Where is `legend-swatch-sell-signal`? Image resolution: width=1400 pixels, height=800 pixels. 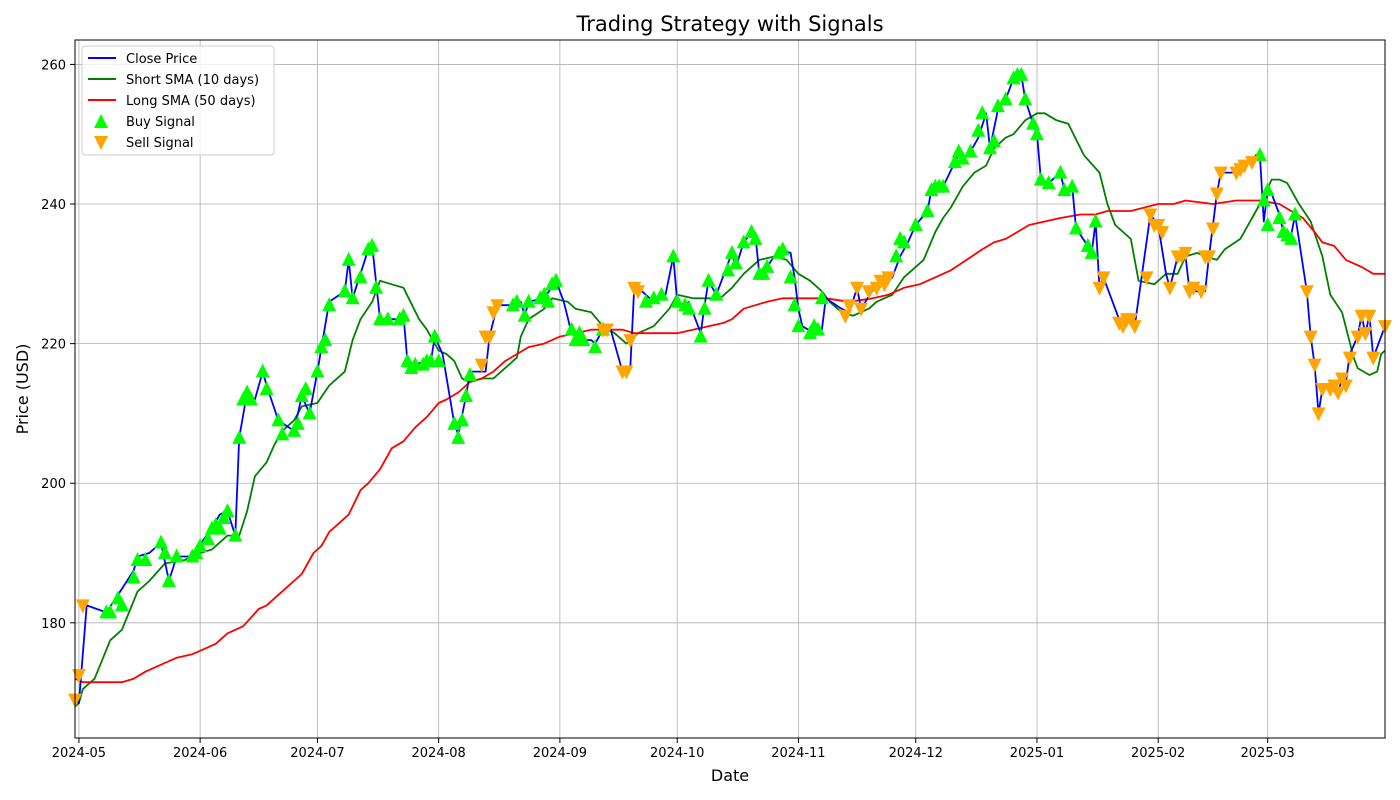
legend-swatch-sell-signal is located at coordinates (101, 143).